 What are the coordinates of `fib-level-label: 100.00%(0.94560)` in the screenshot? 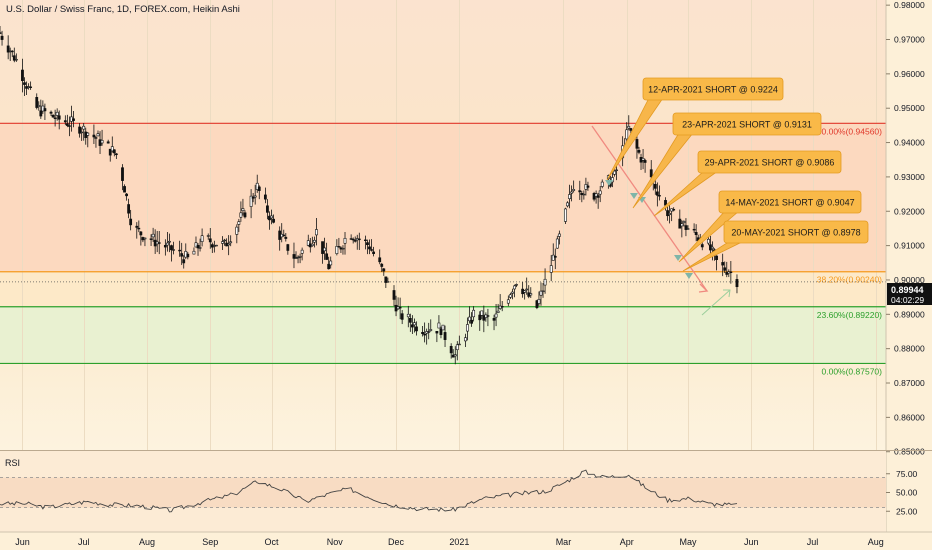 It's located at (847, 131).